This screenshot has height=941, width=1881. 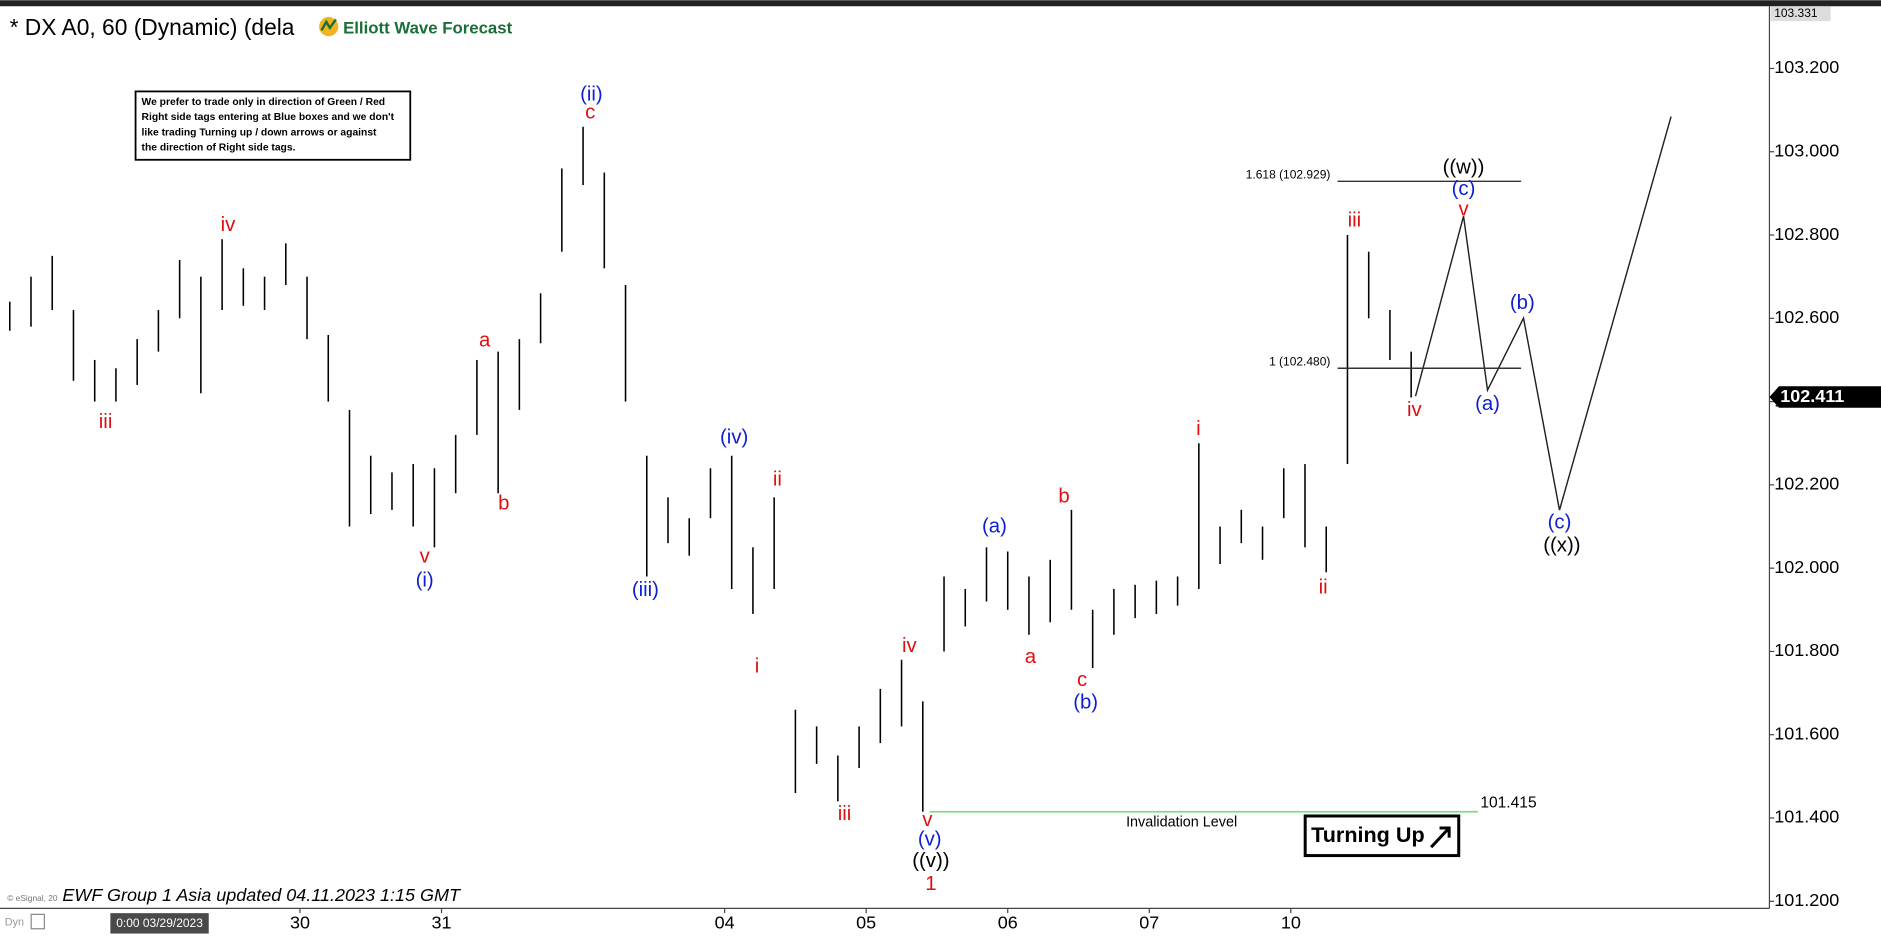 What do you see at coordinates (300, 923) in the screenshot?
I see `x-tick-label: 30` at bounding box center [300, 923].